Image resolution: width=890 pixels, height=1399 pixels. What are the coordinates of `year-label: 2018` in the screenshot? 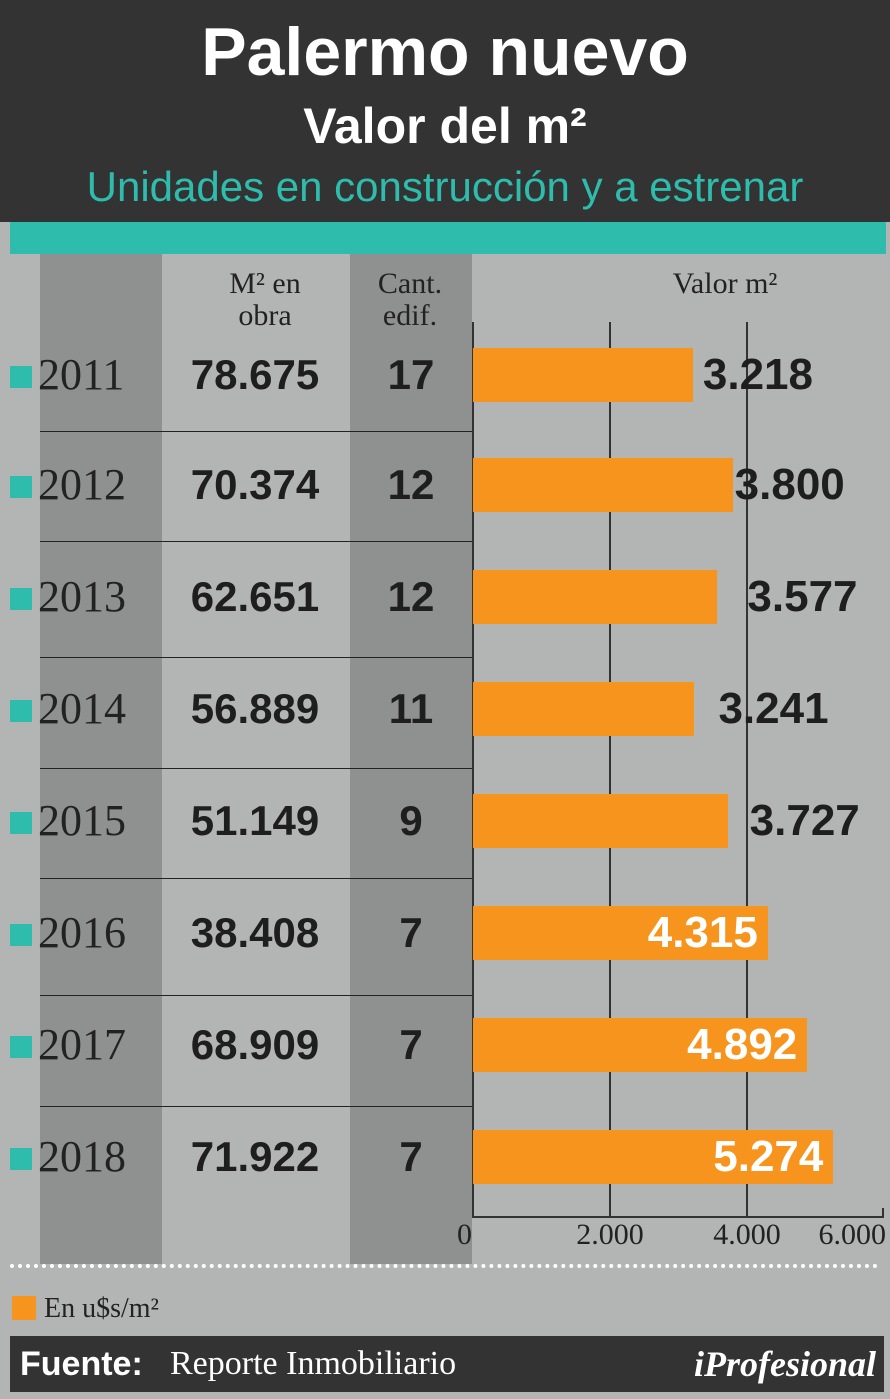 It's located at (85, 1157).